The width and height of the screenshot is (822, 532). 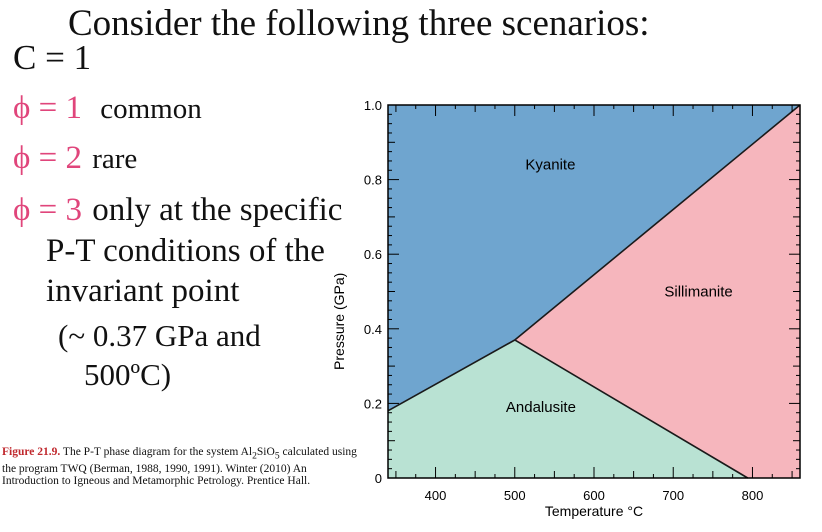 I want to click on x-tick-label: 500, so click(x=515, y=495).